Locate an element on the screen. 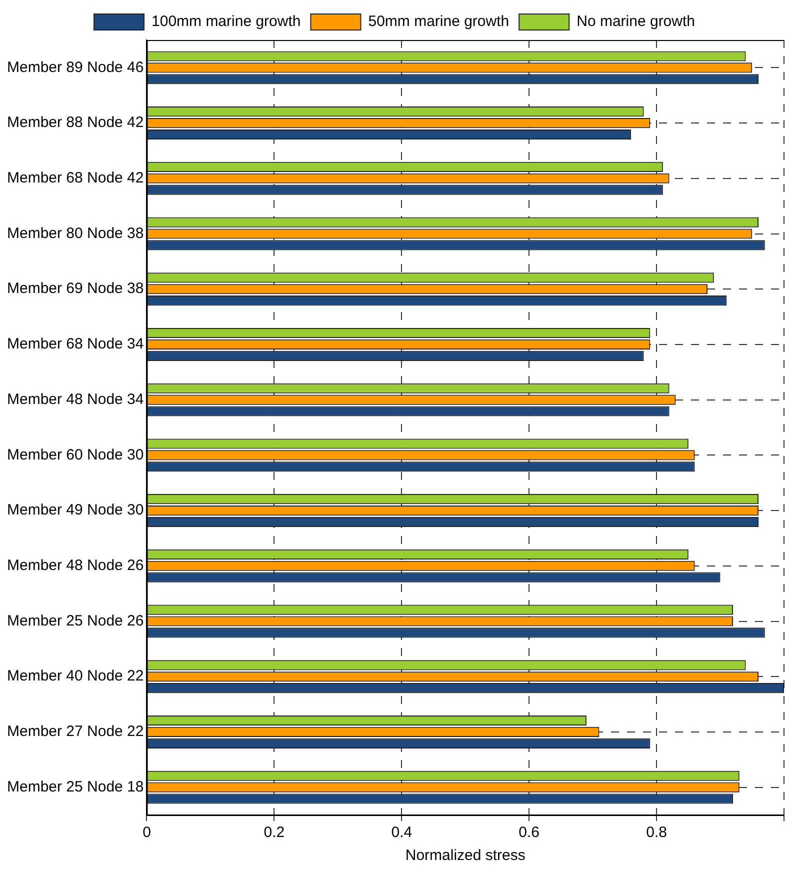  y-tick-label: Member 80 Node 38 is located at coordinates (75, 233).